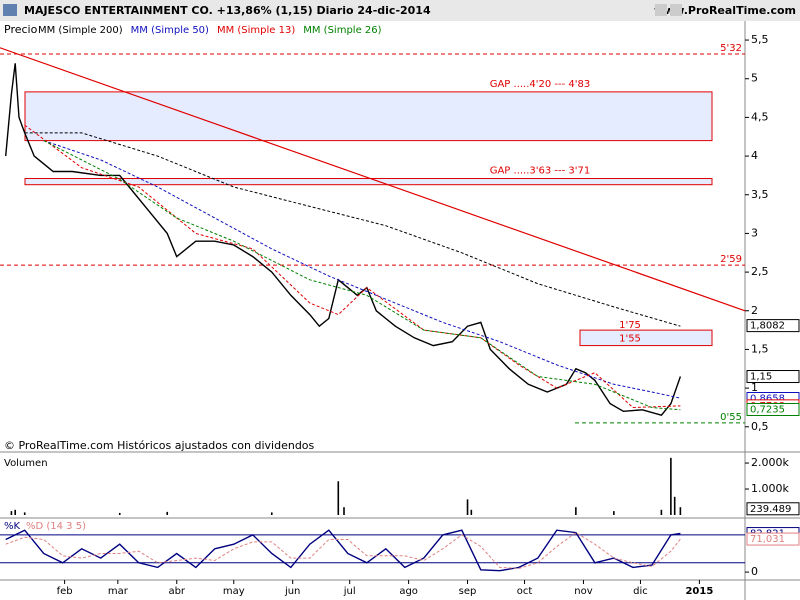 Image resolution: width=800 pixels, height=600 pixels. I want to click on y-tick-label: 2.000k, so click(770, 462).